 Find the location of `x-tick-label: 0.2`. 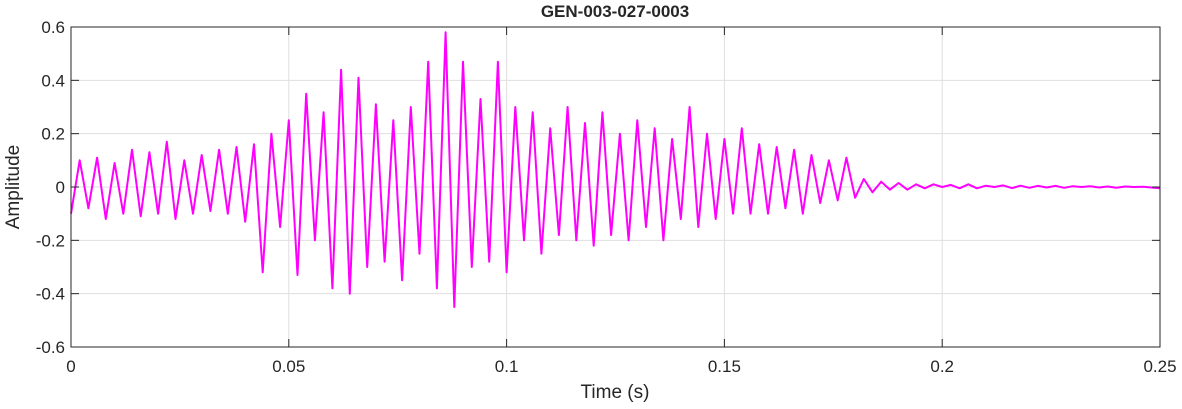

x-tick-label: 0.2 is located at coordinates (942, 366).